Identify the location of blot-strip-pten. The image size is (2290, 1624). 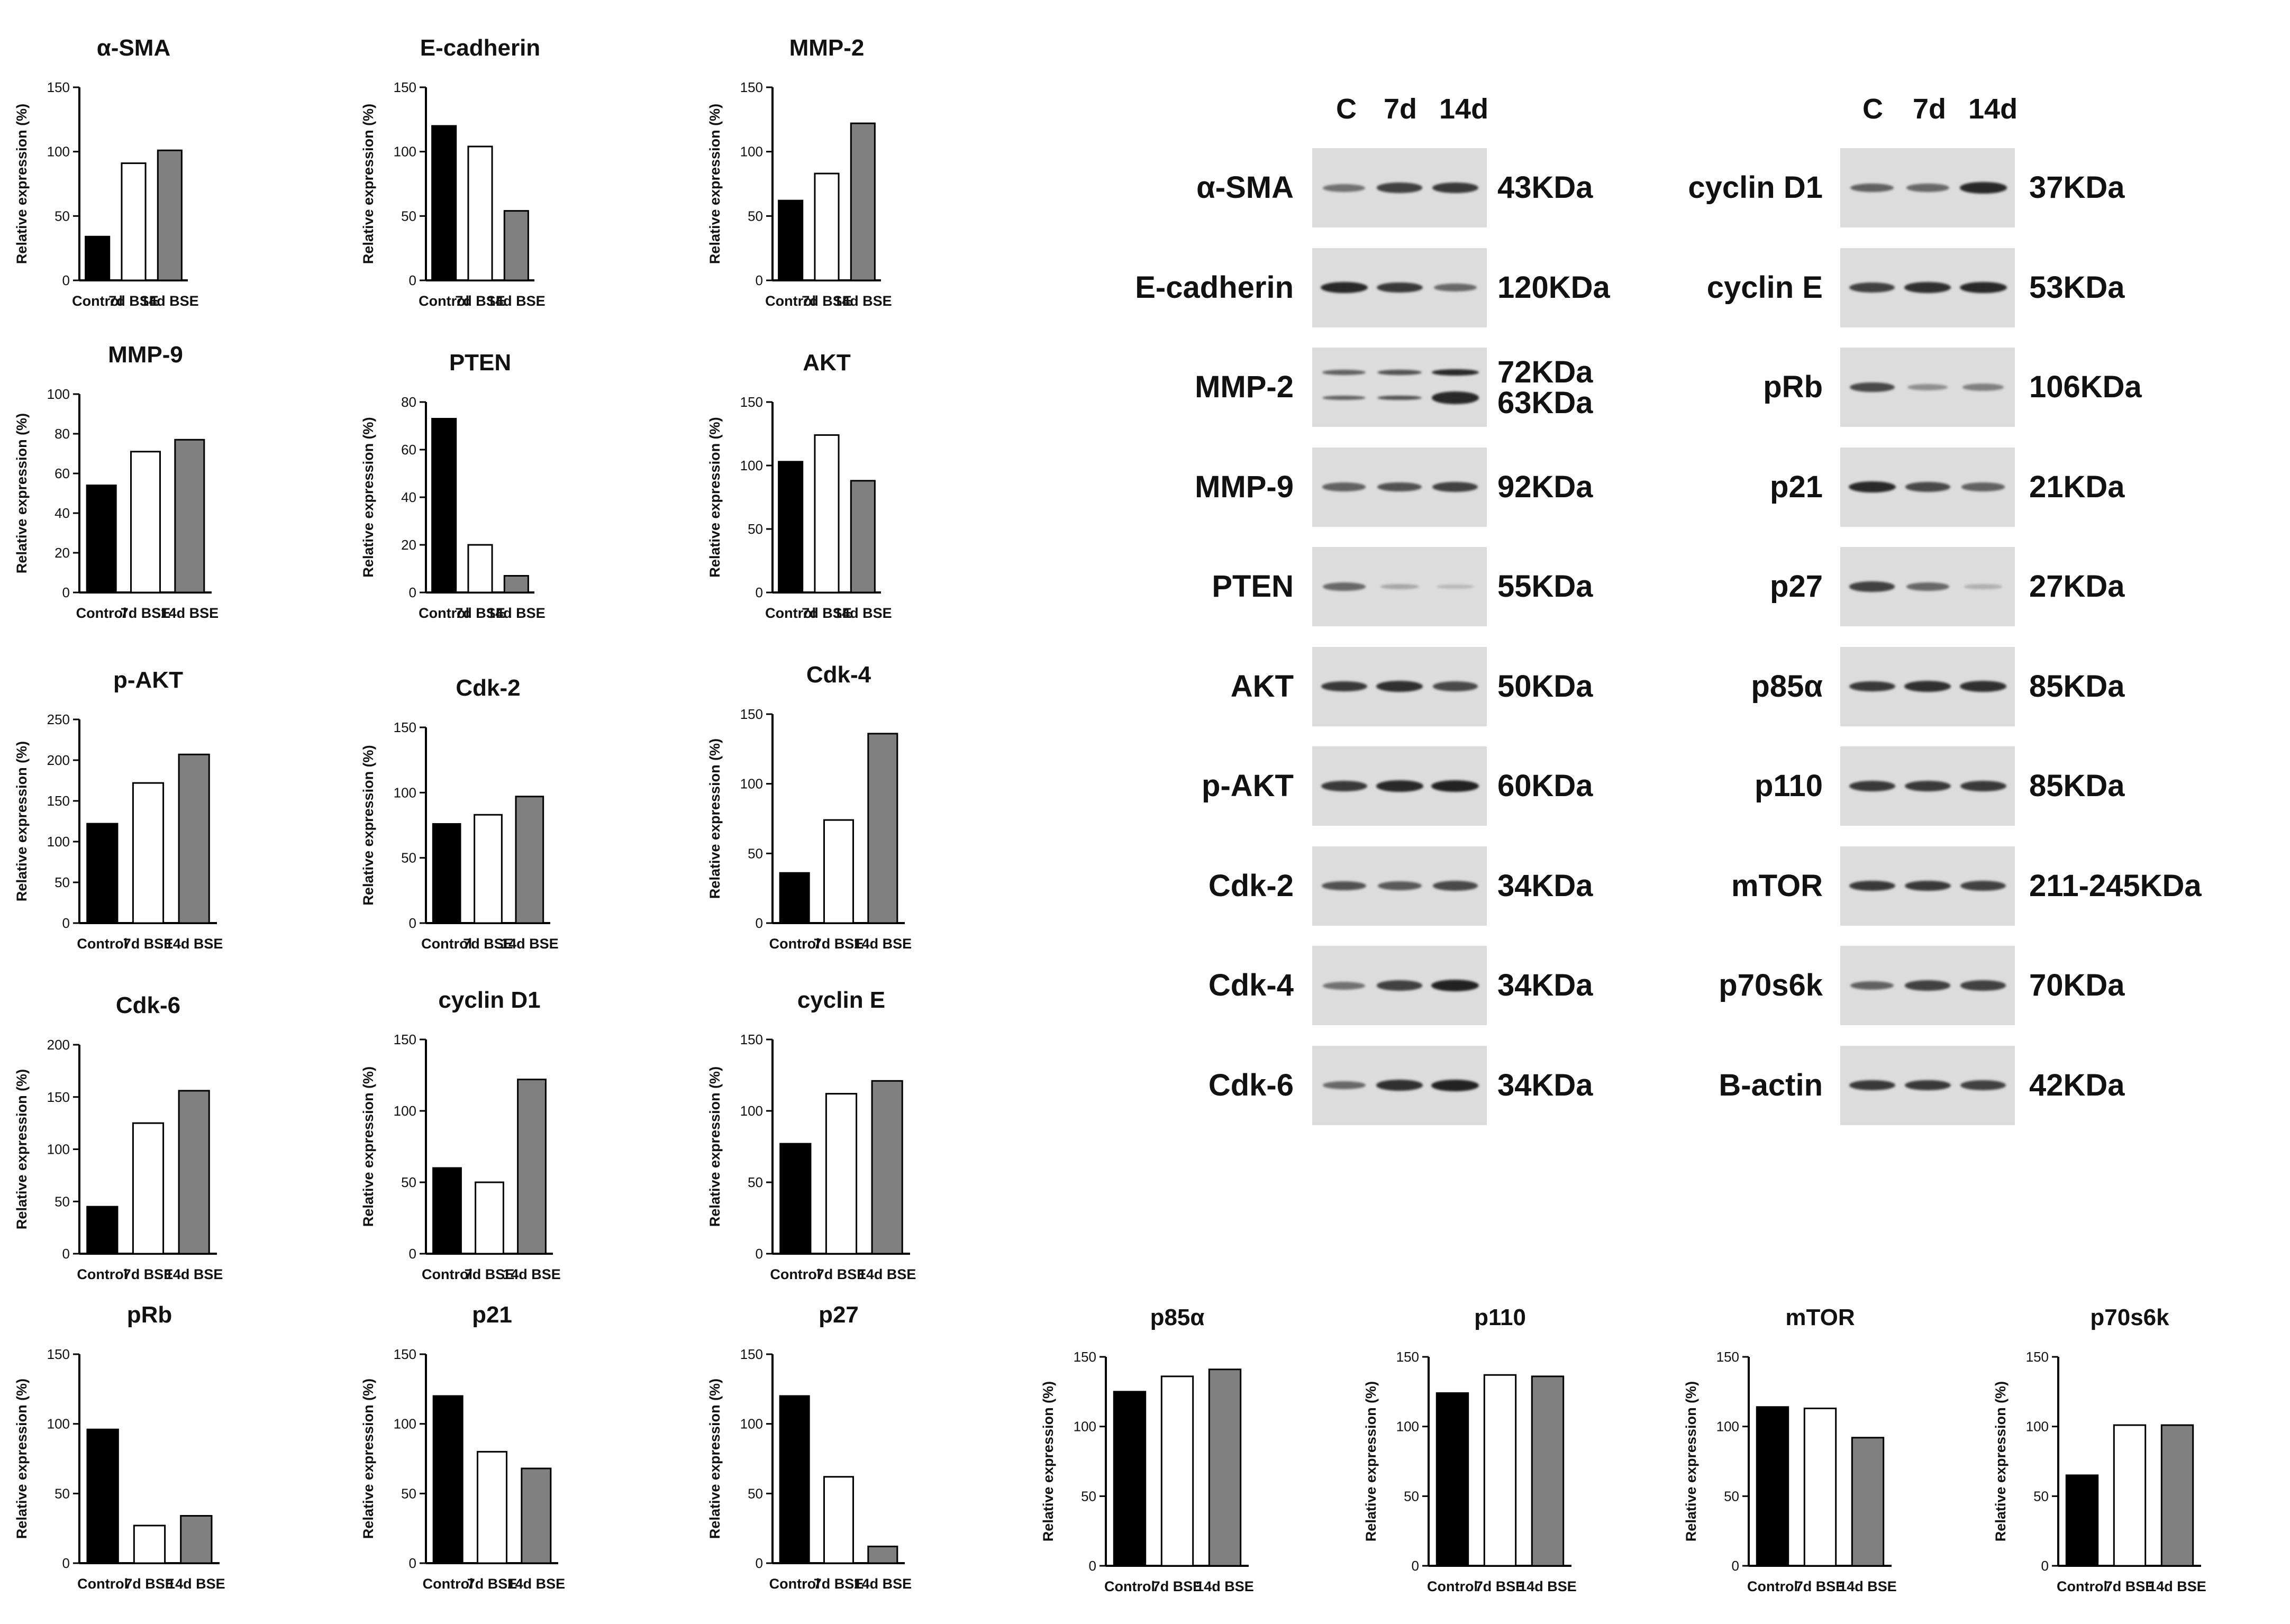
(1399, 586).